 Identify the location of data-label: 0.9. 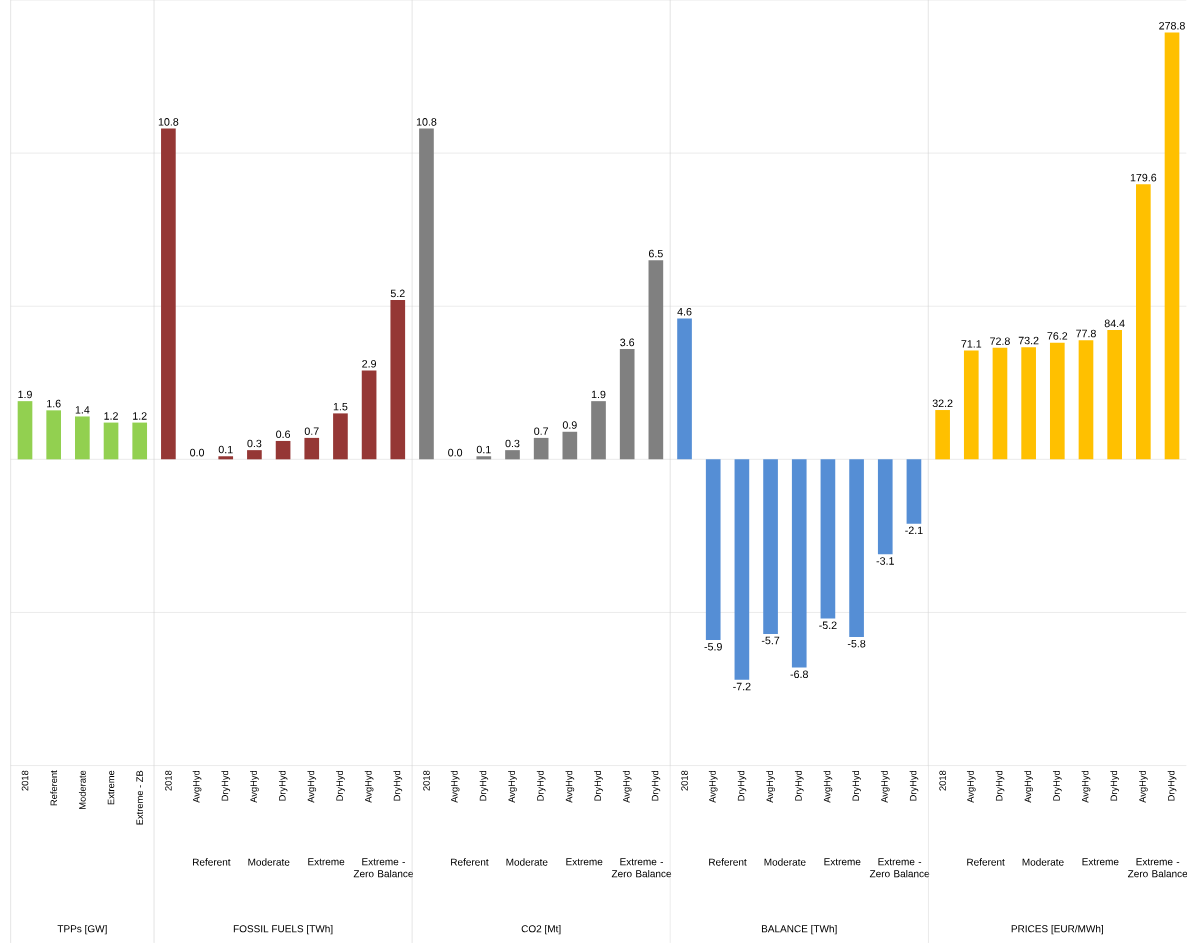
(569, 425).